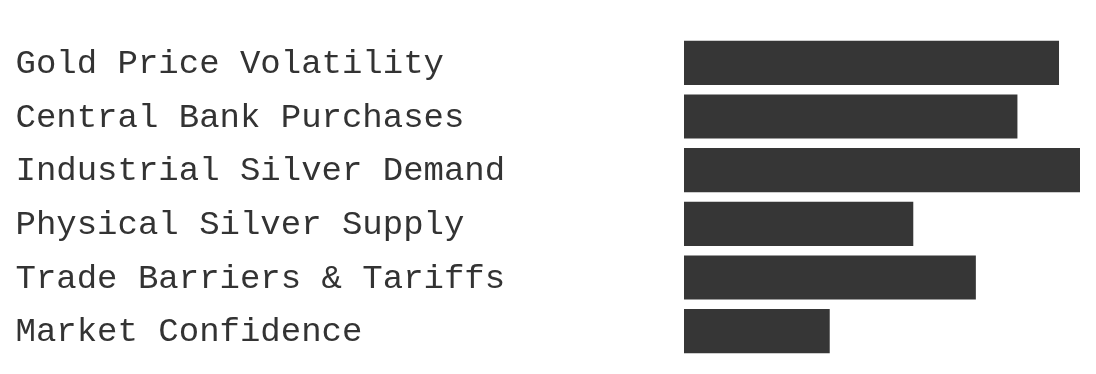 The width and height of the screenshot is (1096, 374). What do you see at coordinates (240, 224) in the screenshot?
I see `y-tick-label: Physical Silver Supply` at bounding box center [240, 224].